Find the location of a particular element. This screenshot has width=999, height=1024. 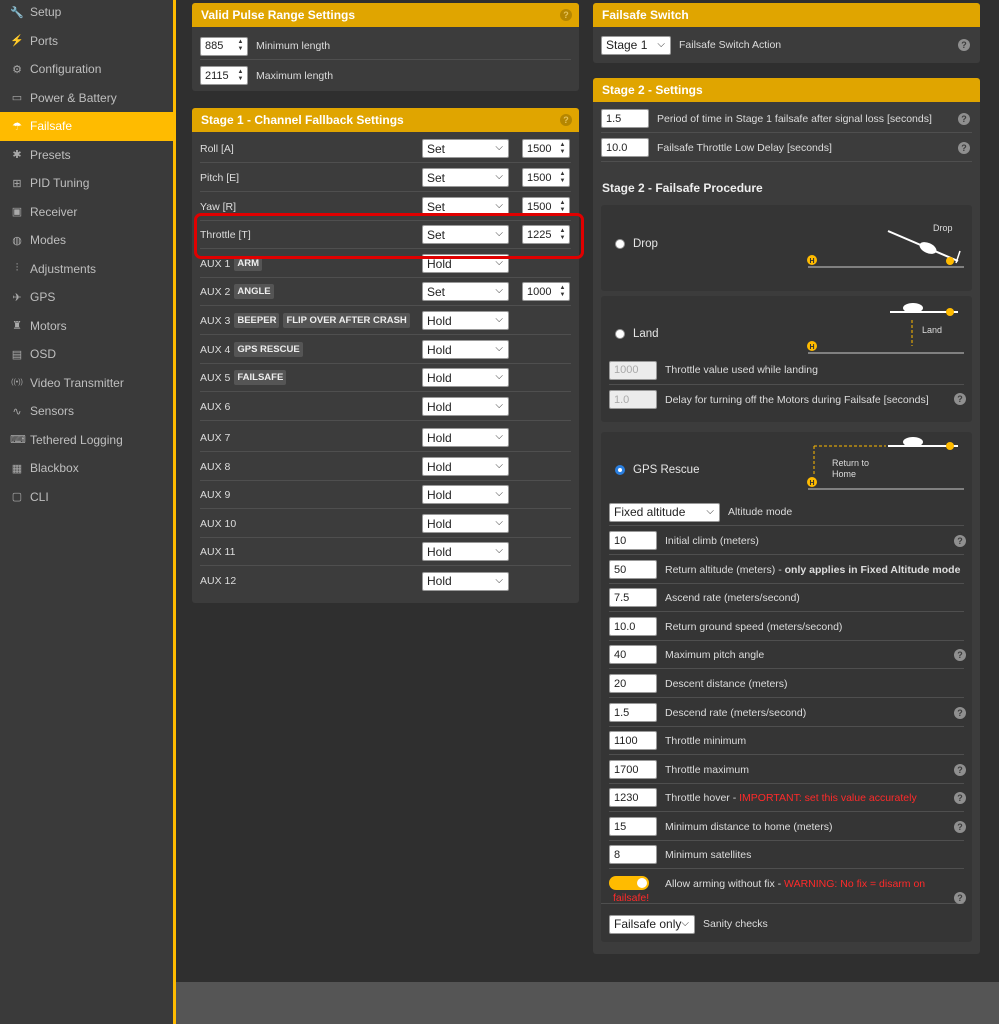

stage1-period-input: 1.5 is located at coordinates (625, 118).